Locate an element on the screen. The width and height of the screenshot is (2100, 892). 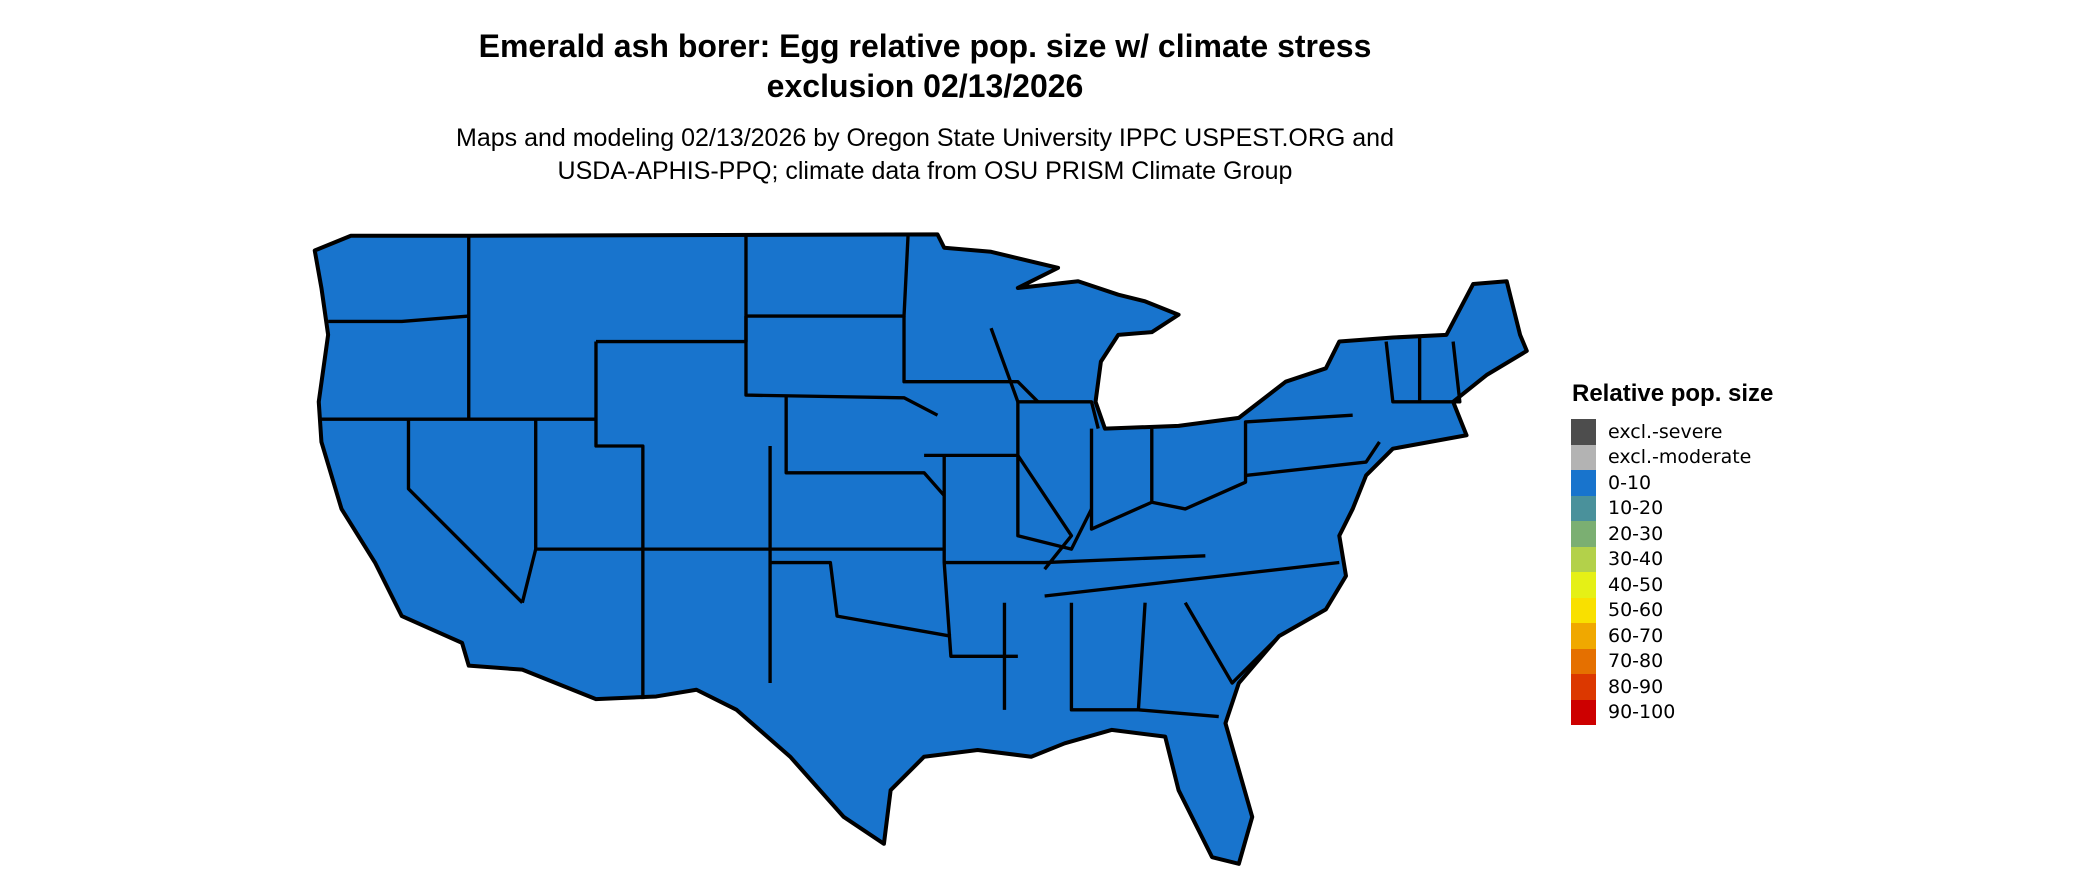
legend-label: 60-70 is located at coordinates (1636, 635).